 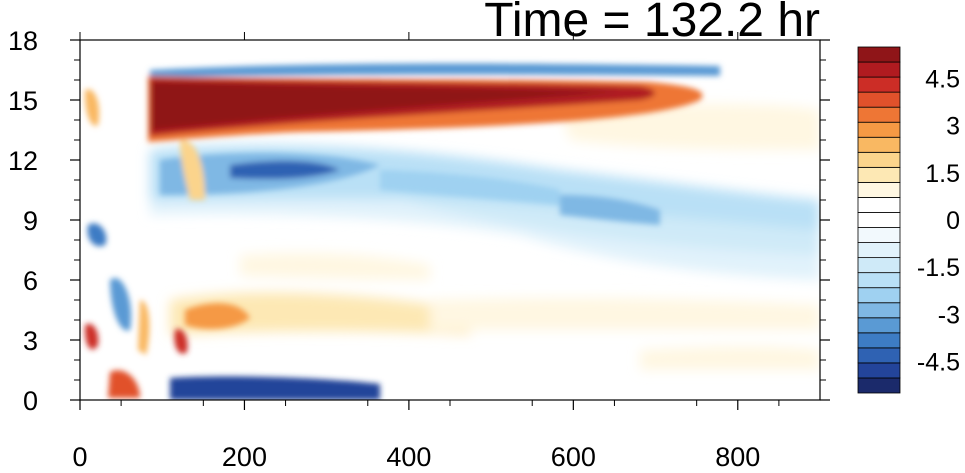 What do you see at coordinates (181, 341) in the screenshot?
I see `red-mid-blob` at bounding box center [181, 341].